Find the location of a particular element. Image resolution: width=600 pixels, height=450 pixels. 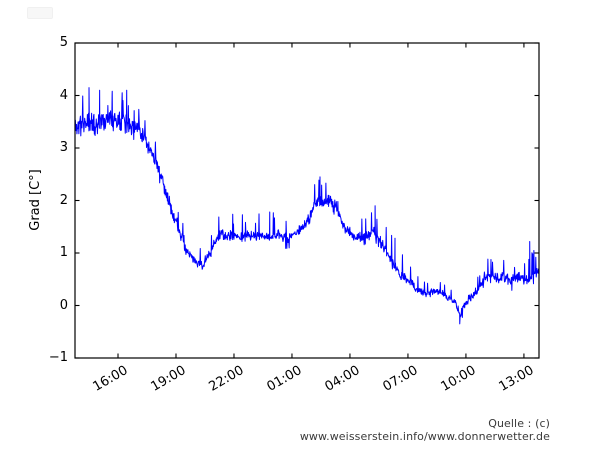

y-tick-label: 0 is located at coordinates (63, 305).